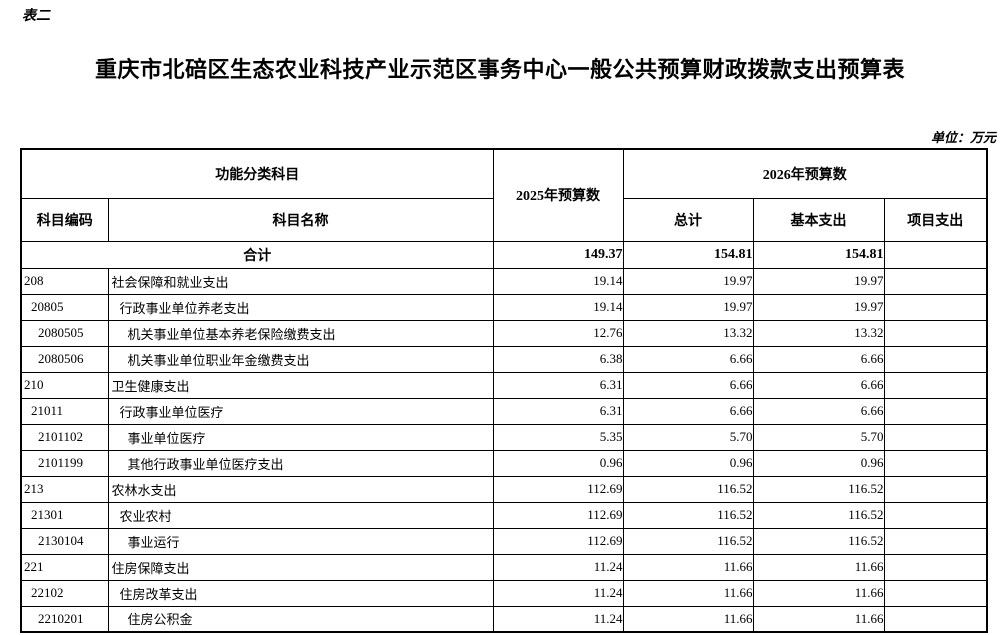  What do you see at coordinates (558, 254) in the screenshot?
I see `total-row-2025-value: 149.37` at bounding box center [558, 254].